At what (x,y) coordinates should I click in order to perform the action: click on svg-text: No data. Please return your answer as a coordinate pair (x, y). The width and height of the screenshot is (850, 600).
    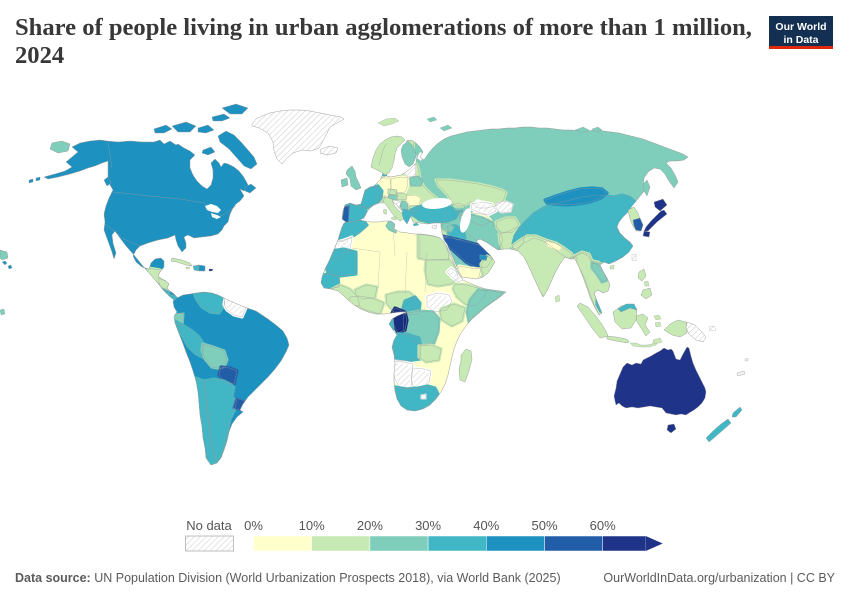
    Looking at the image, I should click on (209, 525).